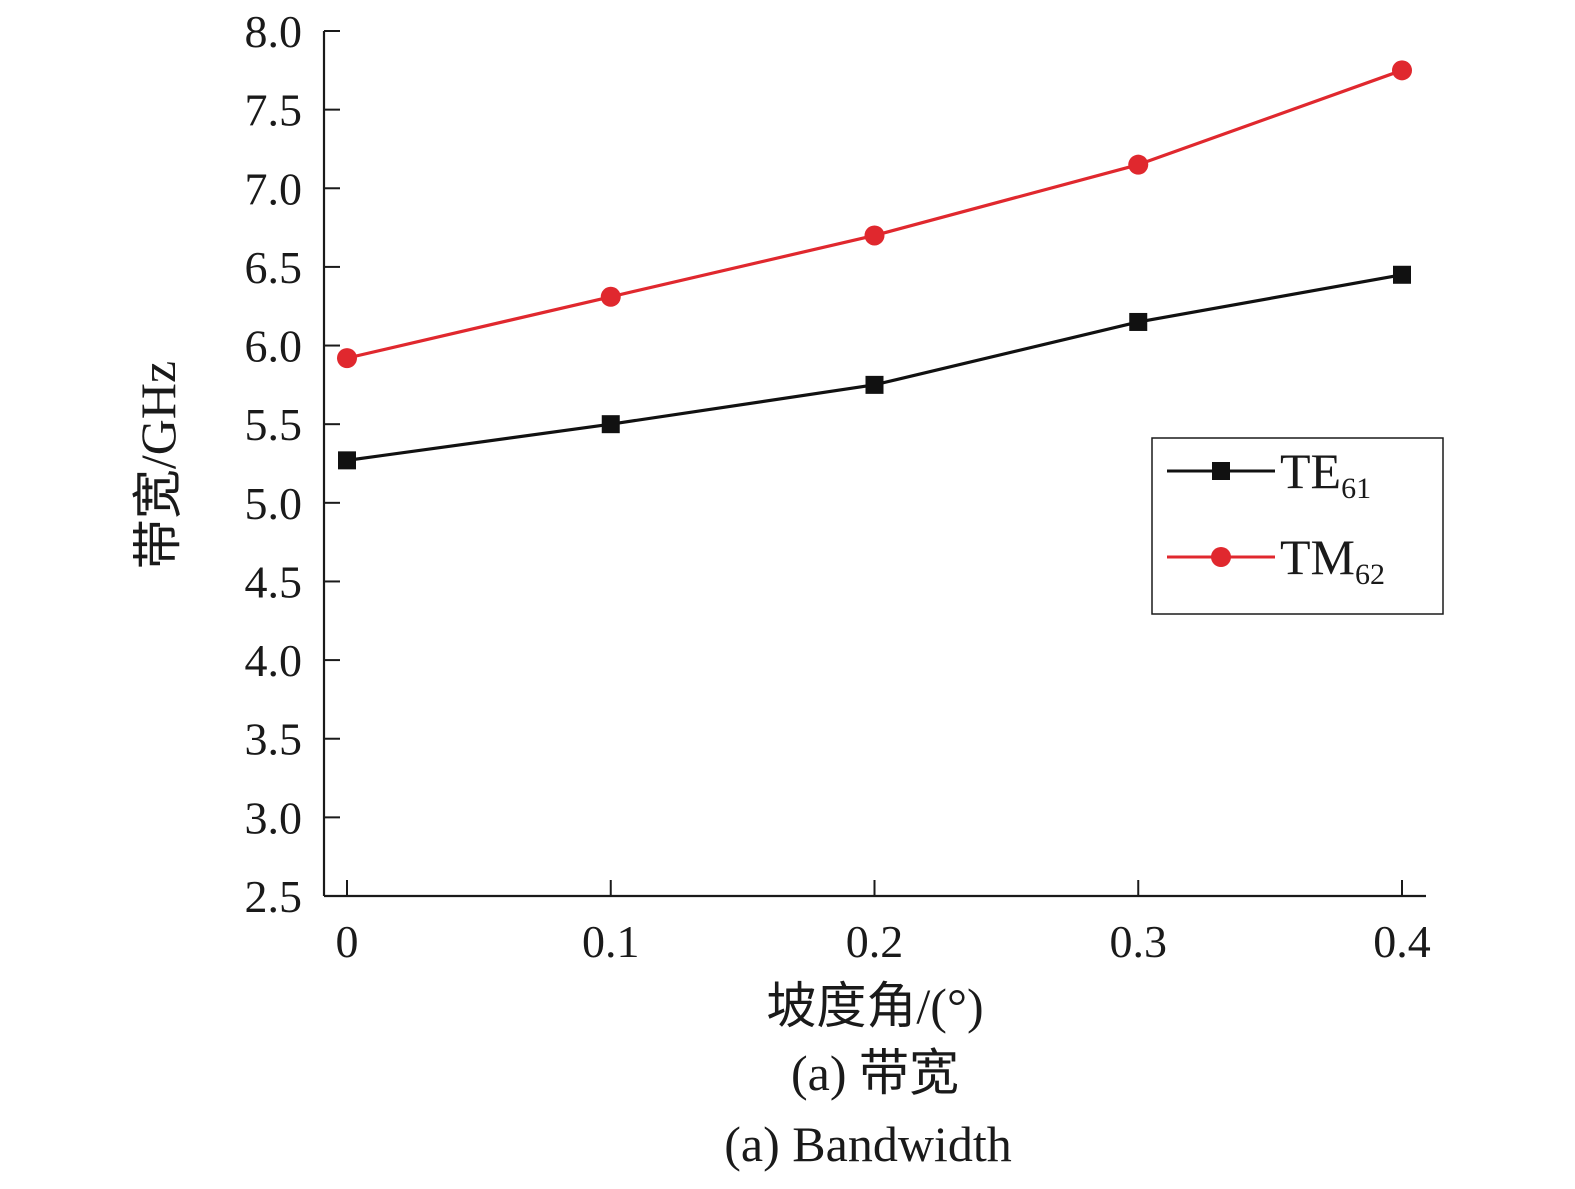  I want to click on legend: TE61 TM62, so click(1297, 526).